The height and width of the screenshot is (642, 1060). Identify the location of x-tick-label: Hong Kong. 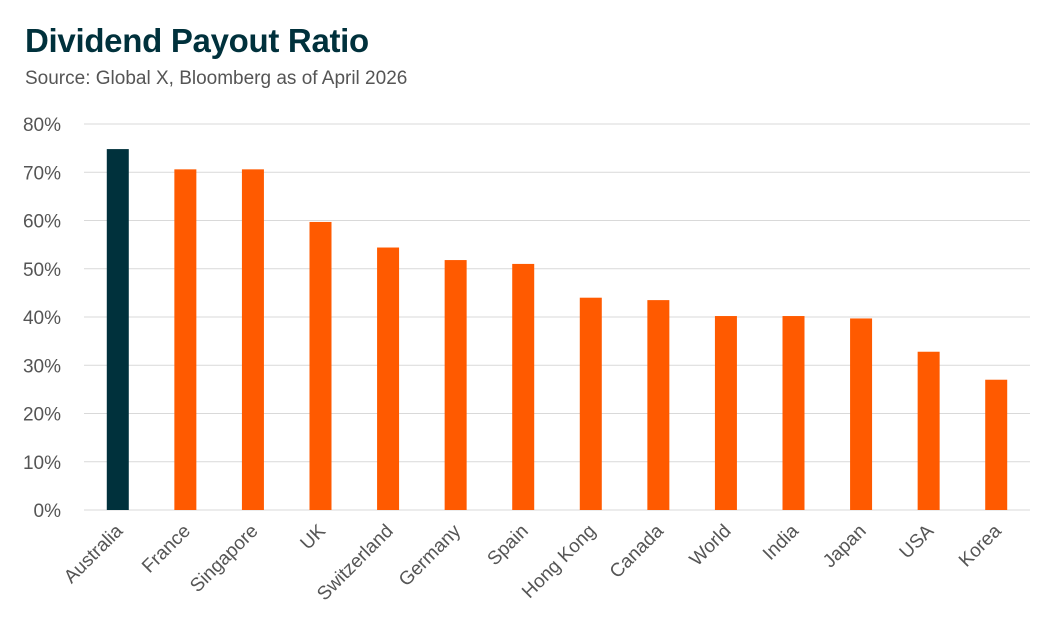
(559, 562).